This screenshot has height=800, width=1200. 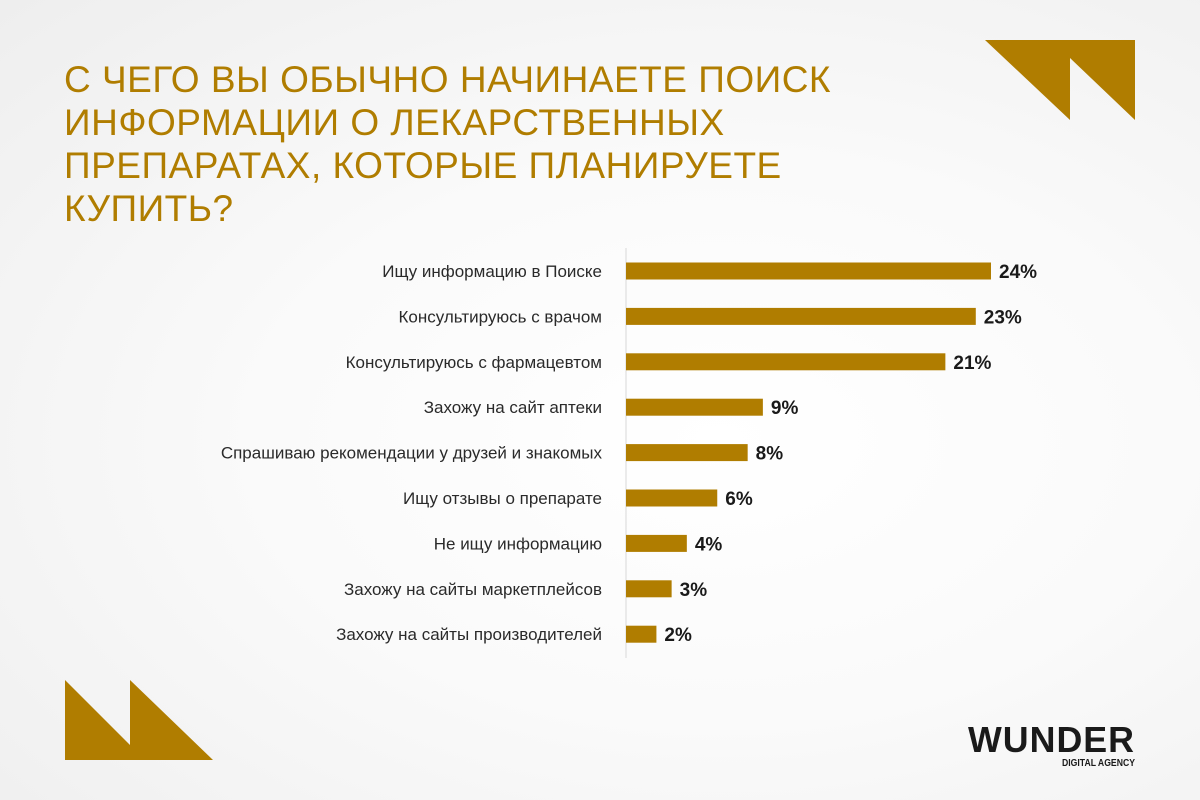 I want to click on wunder-logo: WUNDER DIGITAL AGENCY, so click(x=1053, y=747).